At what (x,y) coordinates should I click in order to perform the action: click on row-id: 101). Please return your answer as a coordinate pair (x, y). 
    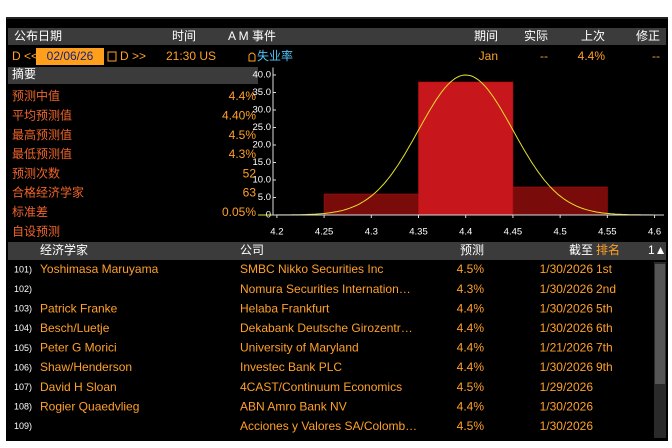
    Looking at the image, I should click on (23, 269).